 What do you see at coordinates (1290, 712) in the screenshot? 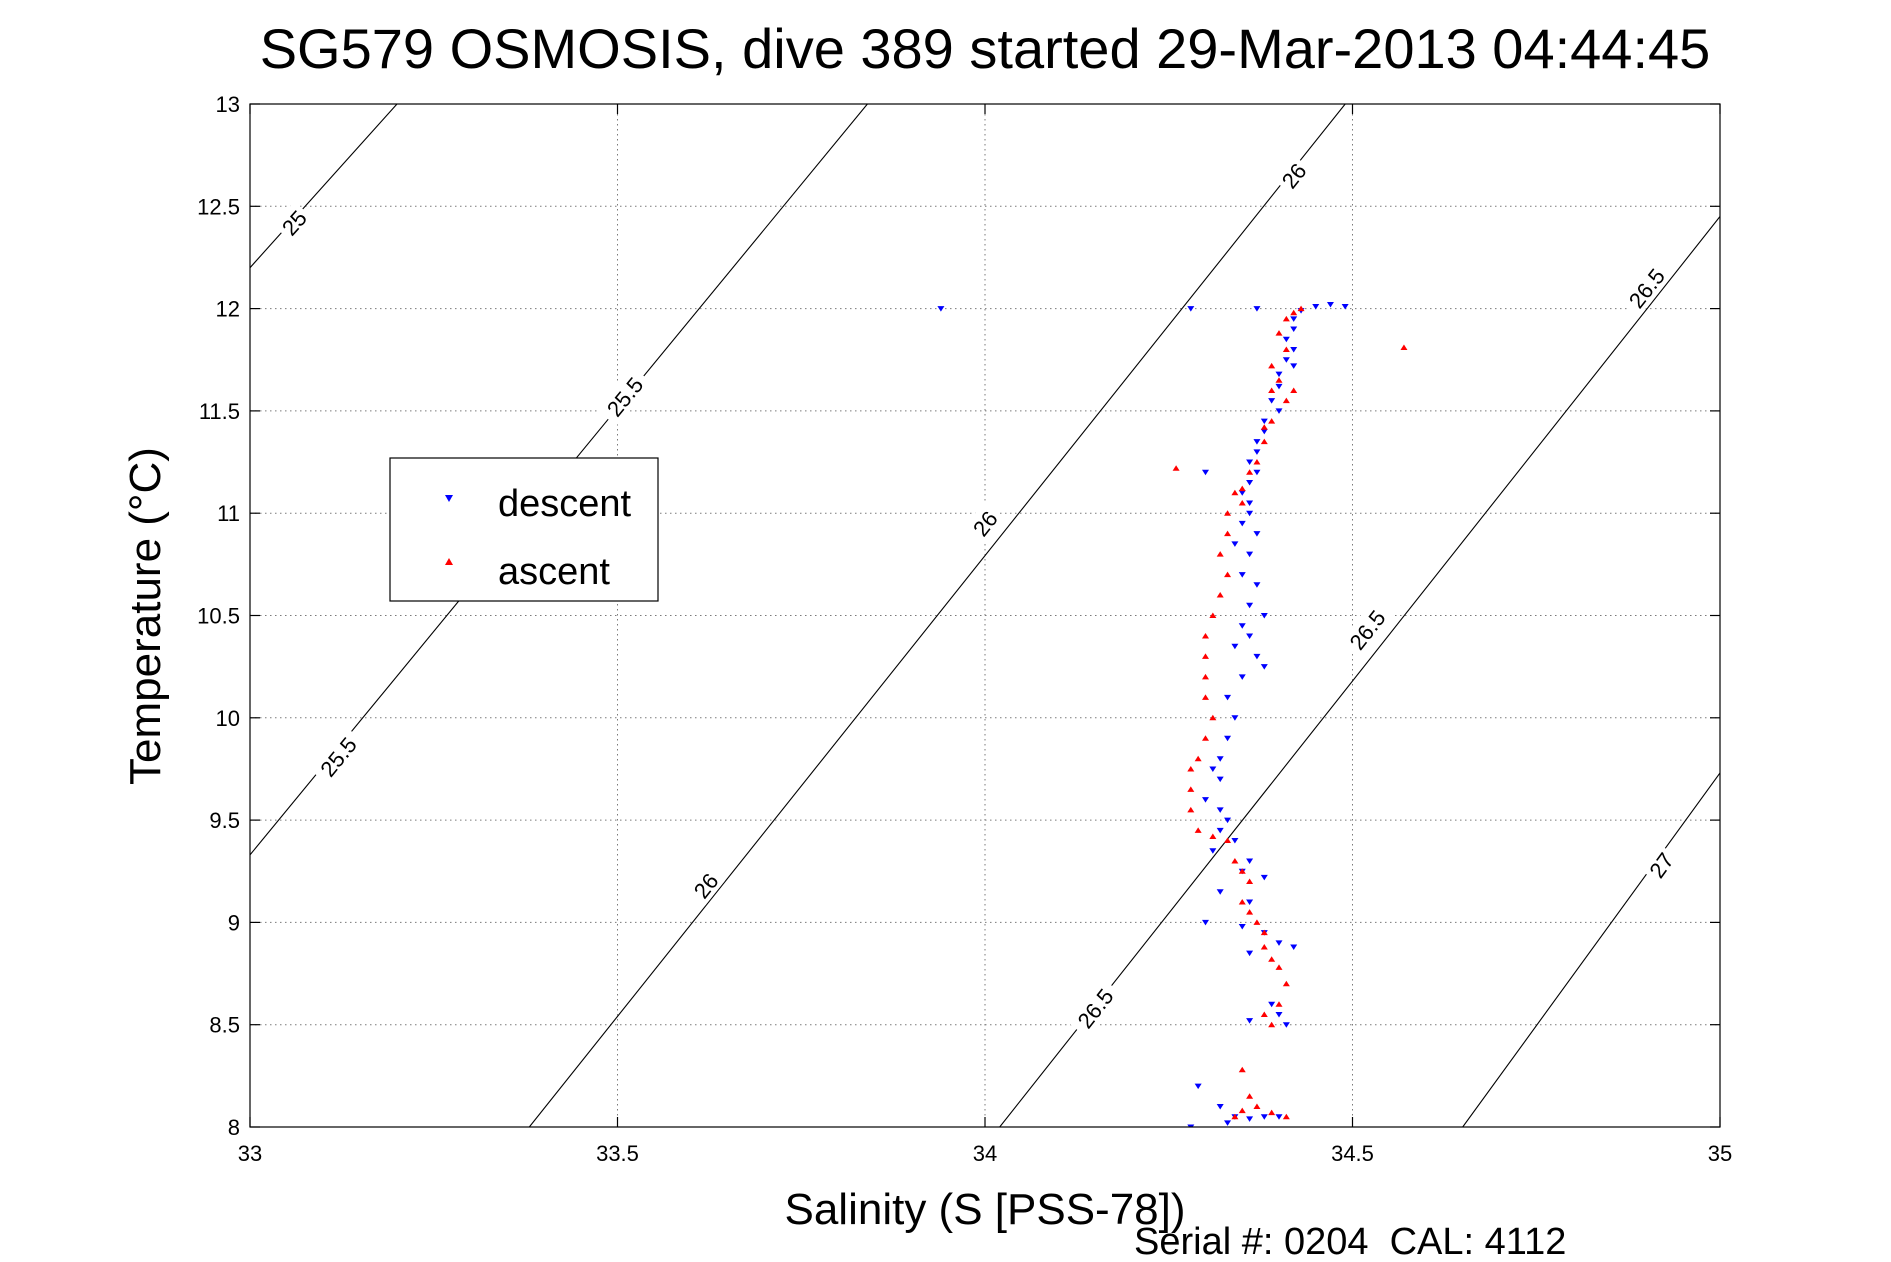
I see `series-ascent` at bounding box center [1290, 712].